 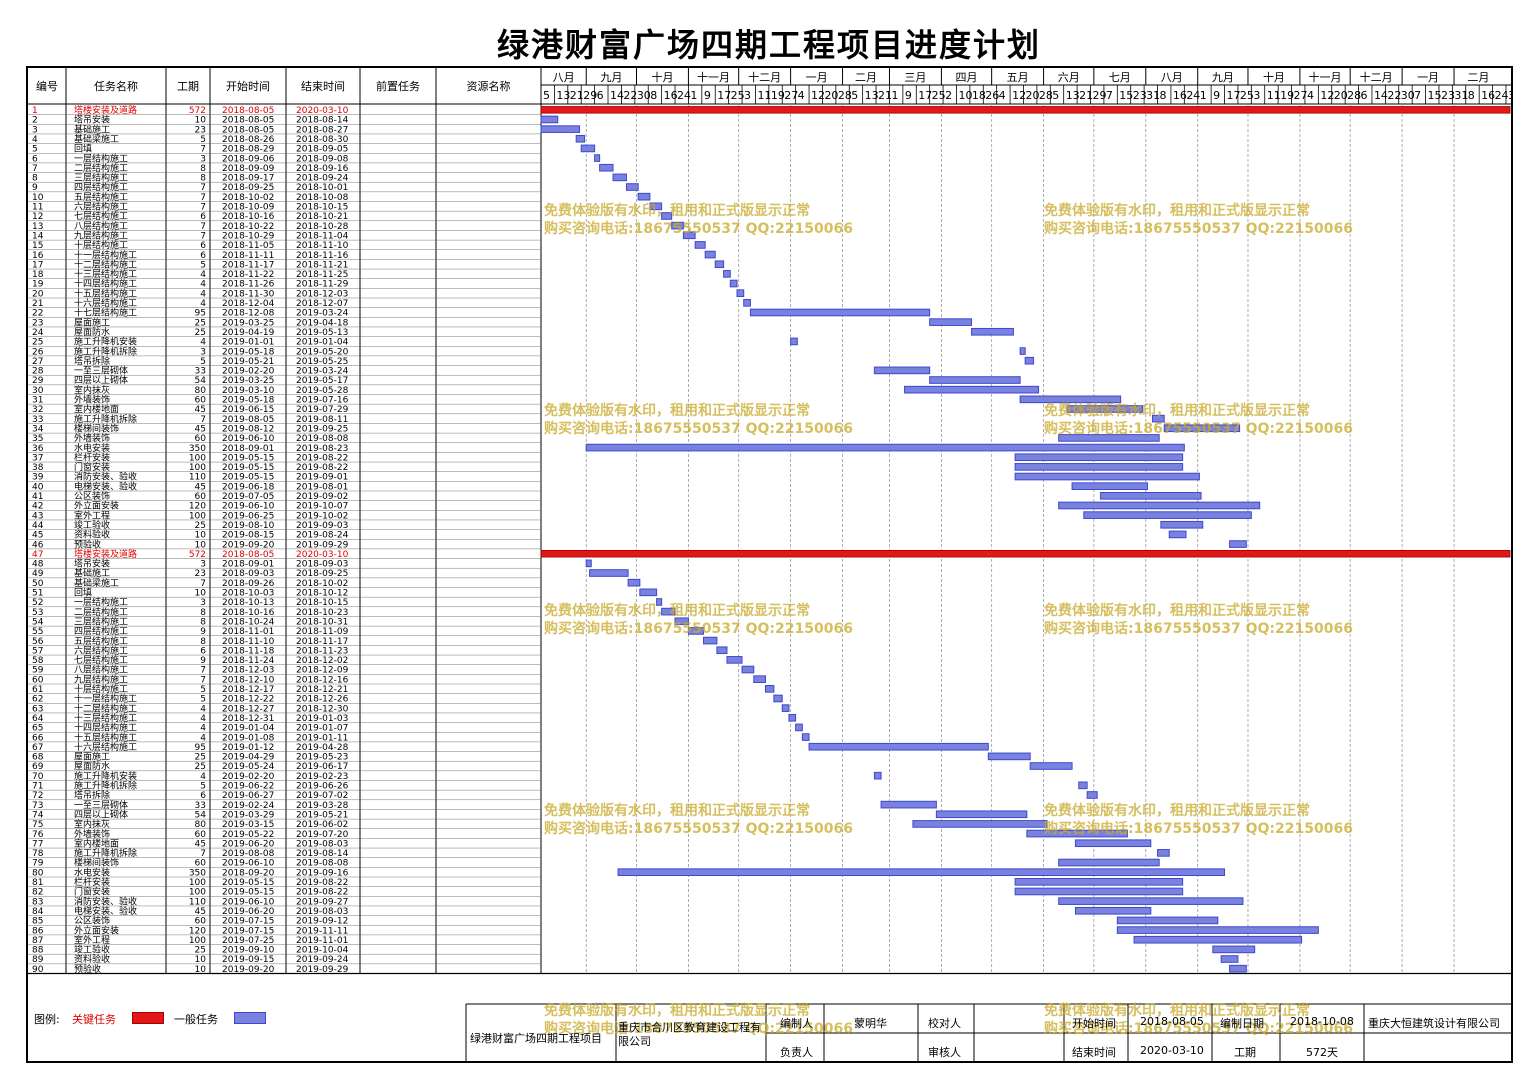 What do you see at coordinates (105, 853) in the screenshot?
I see `task-name: 施工升降机拆除` at bounding box center [105, 853].